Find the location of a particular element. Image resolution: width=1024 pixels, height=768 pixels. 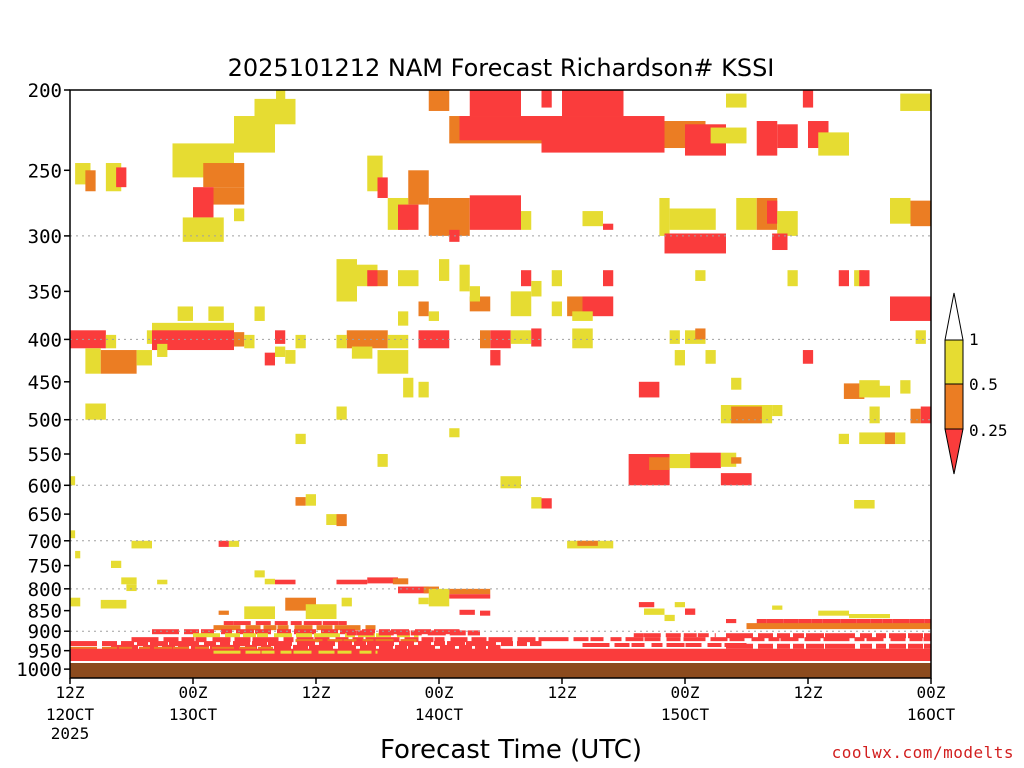

y-tick-label: 350 is located at coordinates (45, 292).